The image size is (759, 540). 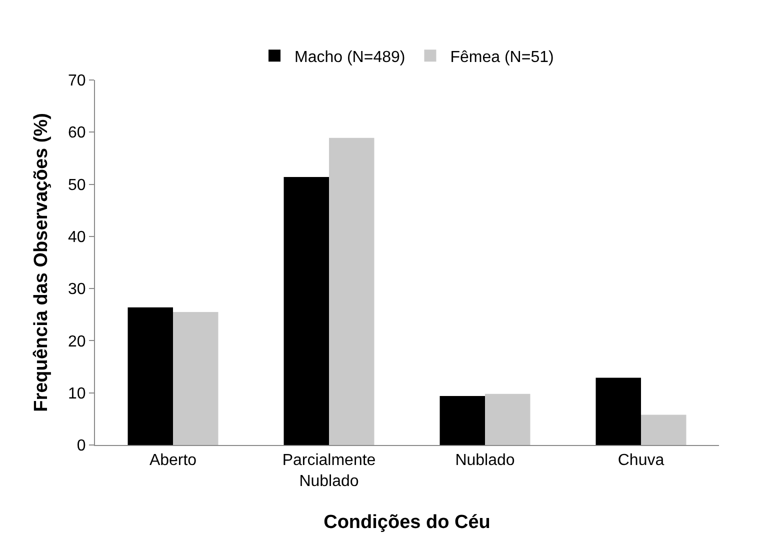 I want to click on y-tick-label: 60, so click(x=77, y=133).